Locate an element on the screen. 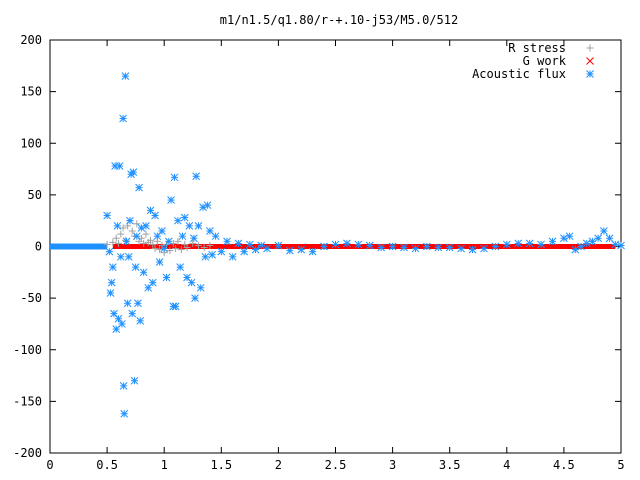  y-tick-label: 50 is located at coordinates (35, 195).